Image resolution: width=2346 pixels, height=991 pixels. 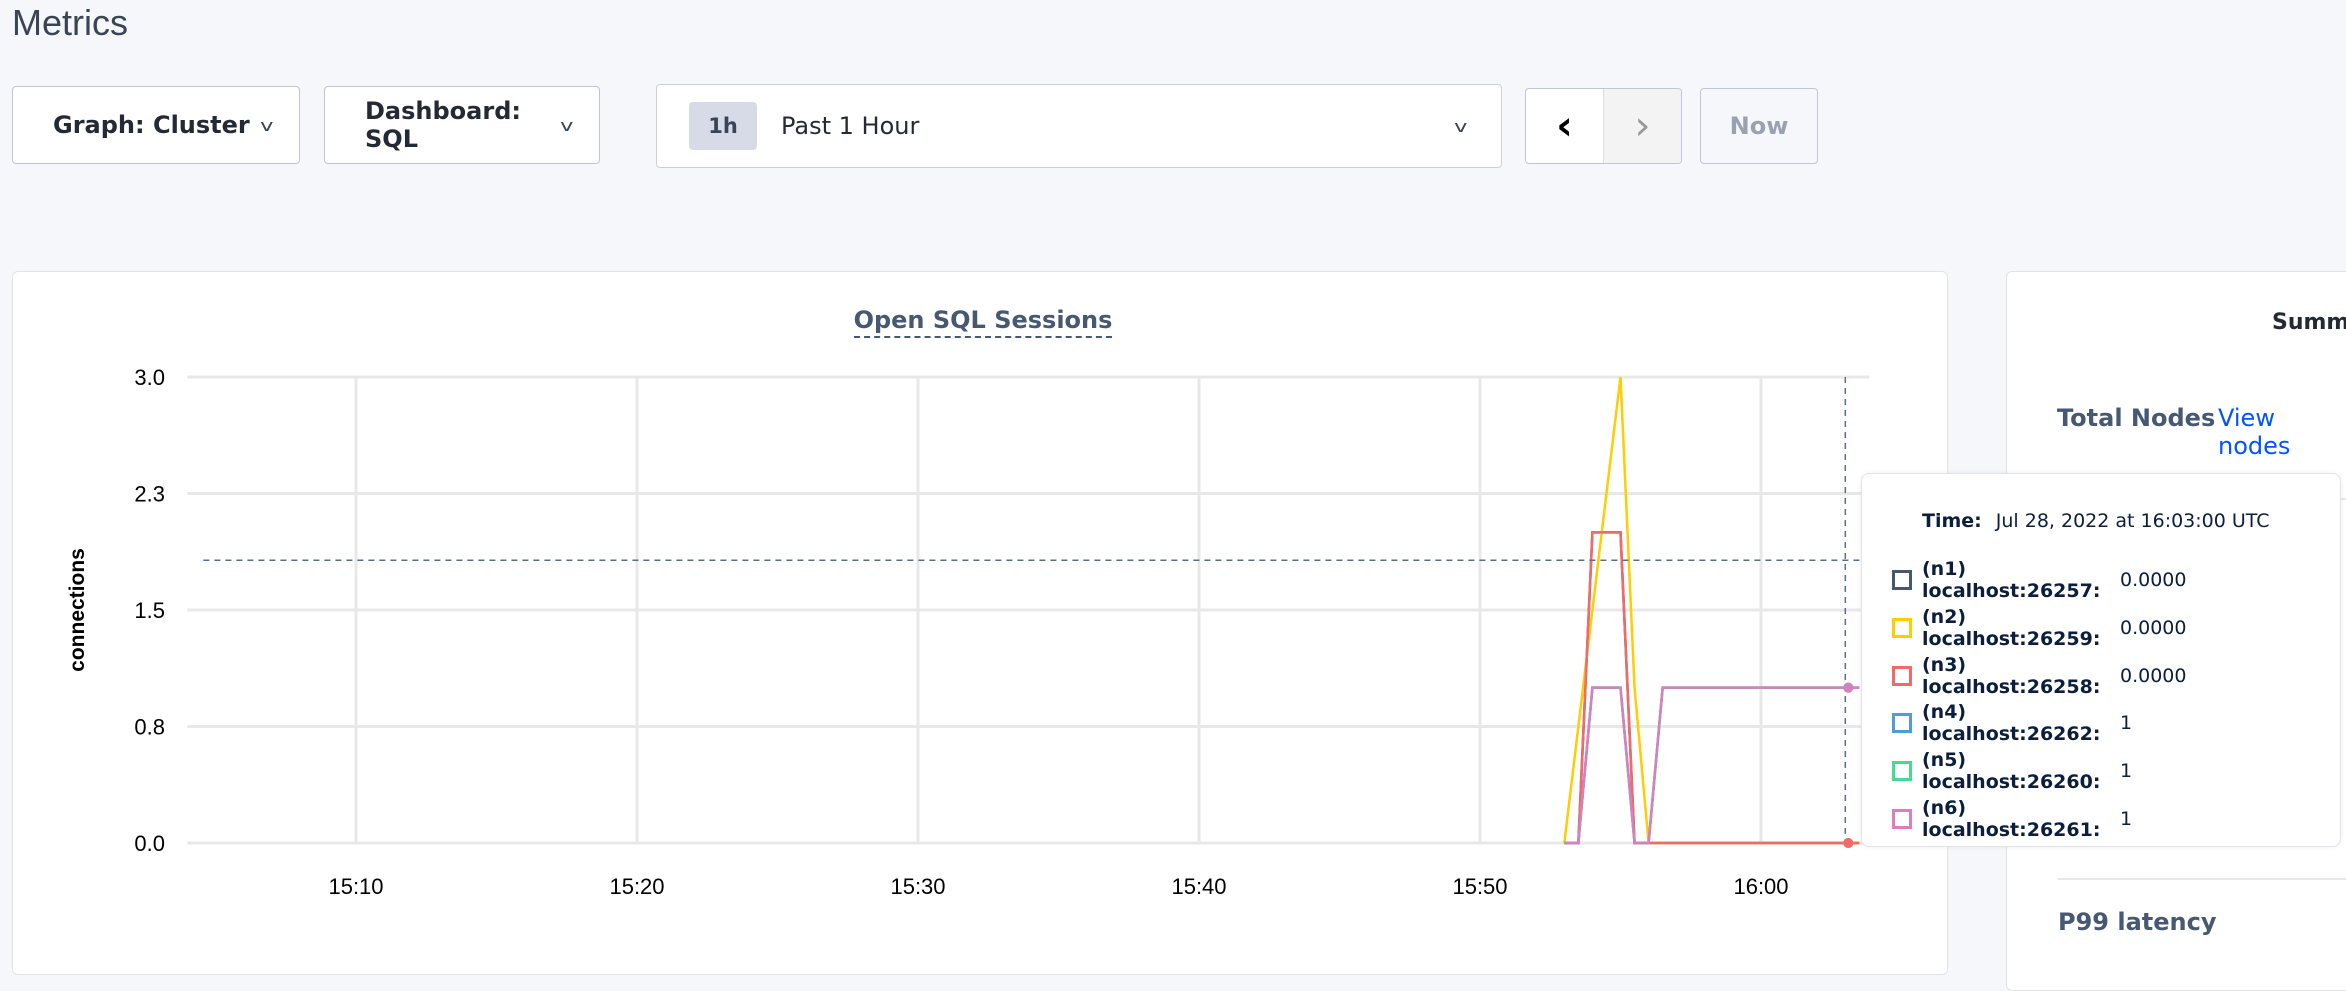 I want to click on x-tick-label: 15:10, so click(x=355, y=886).